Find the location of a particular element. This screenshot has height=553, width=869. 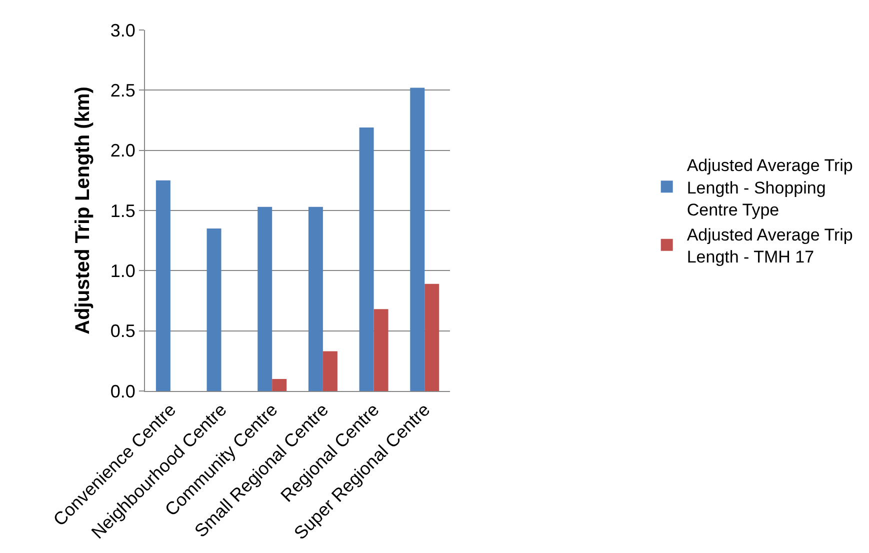

y-tick-label: 2.5 is located at coordinates (123, 90).